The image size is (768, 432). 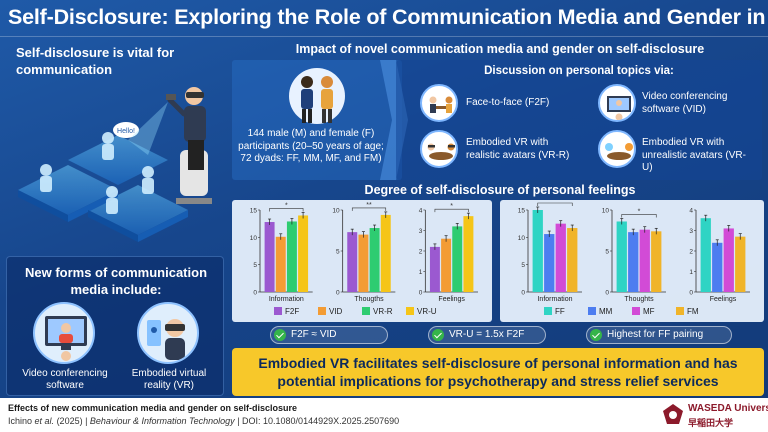 What do you see at coordinates (336, 311) in the screenshot?
I see `legend-label-VID: VID` at bounding box center [336, 311].